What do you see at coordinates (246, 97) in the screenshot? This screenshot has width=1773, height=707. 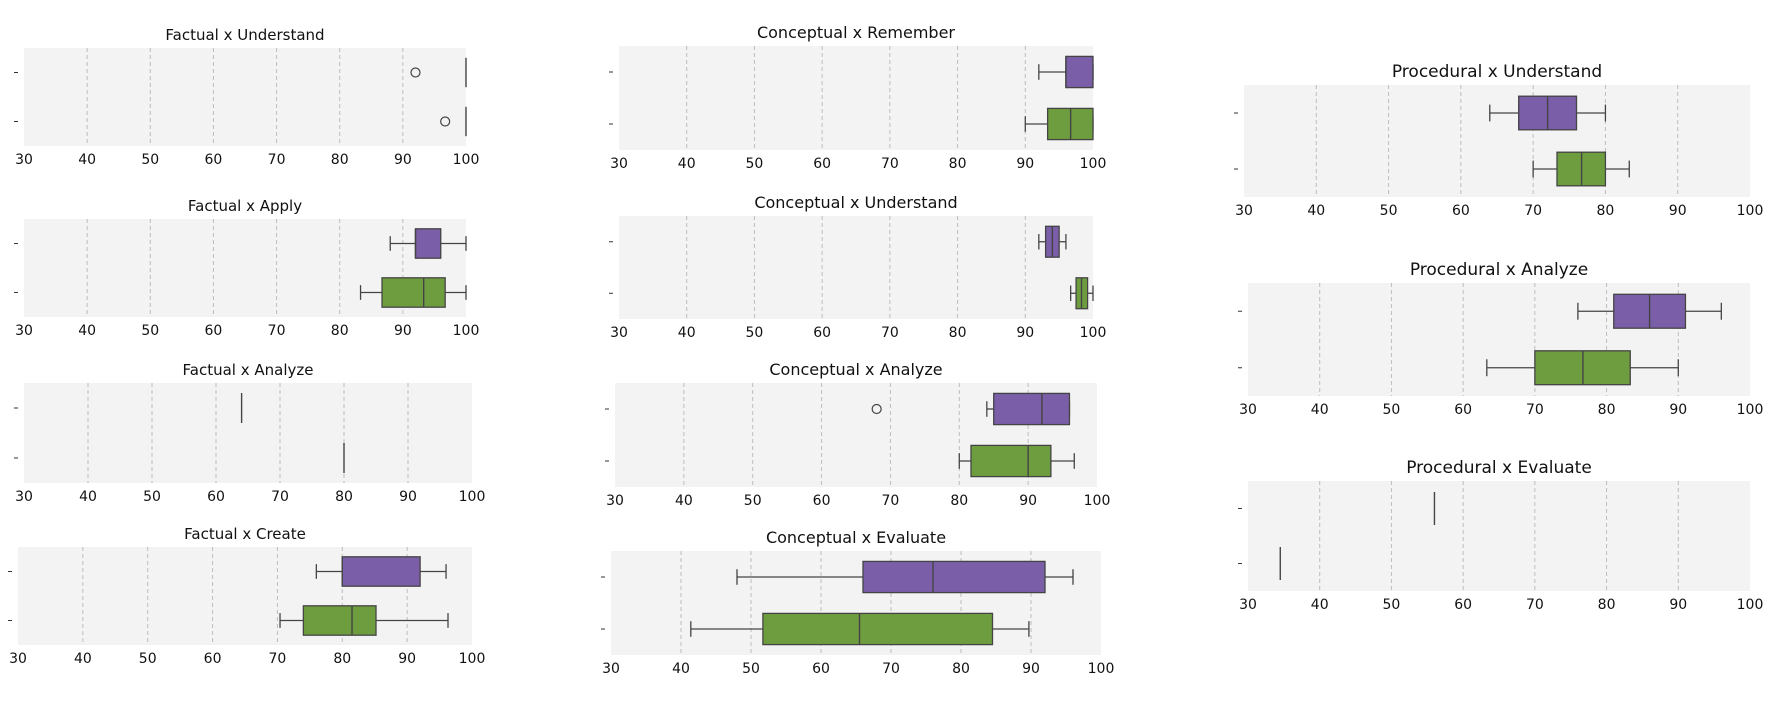 I see `panel-factual-x-understand: Factual x Understand 30 40 50 60 70 80 90 100` at bounding box center [246, 97].